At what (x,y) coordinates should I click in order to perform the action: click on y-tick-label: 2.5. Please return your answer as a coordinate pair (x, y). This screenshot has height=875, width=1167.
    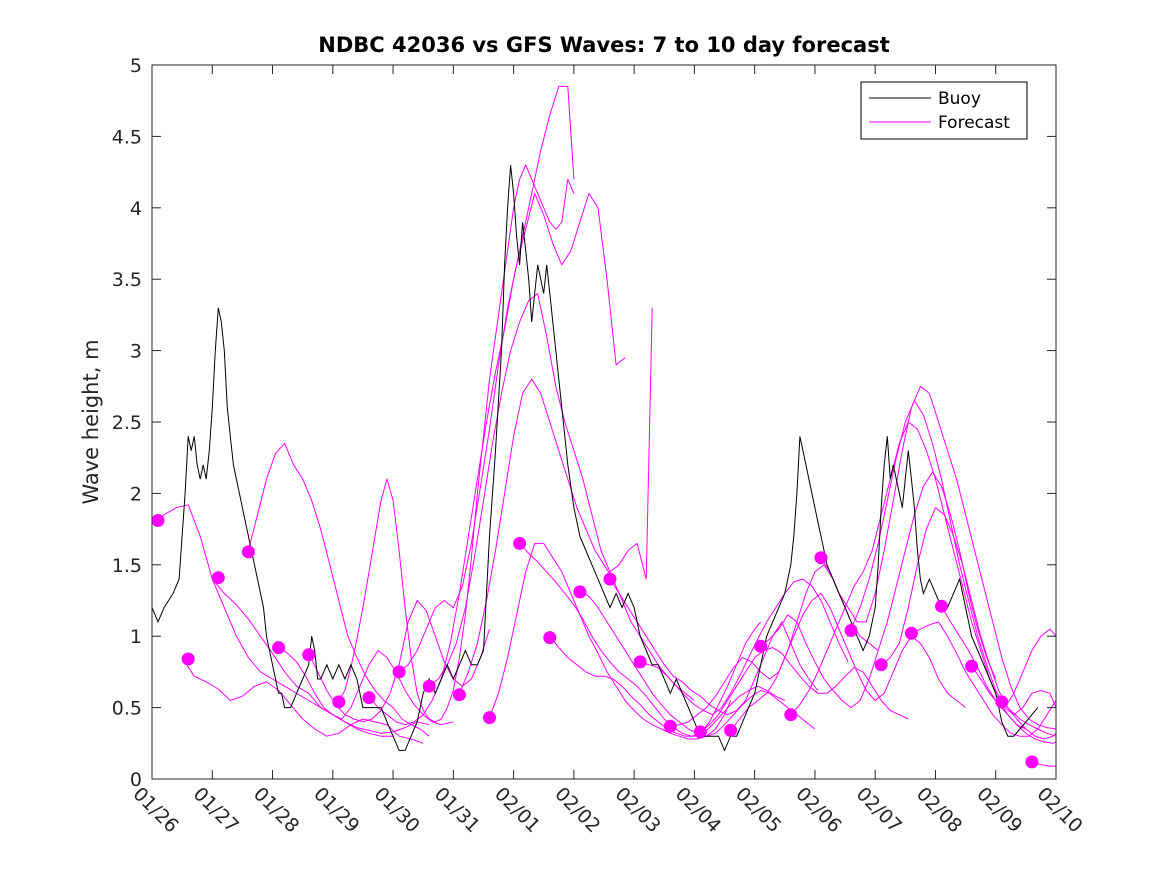
    Looking at the image, I should click on (127, 423).